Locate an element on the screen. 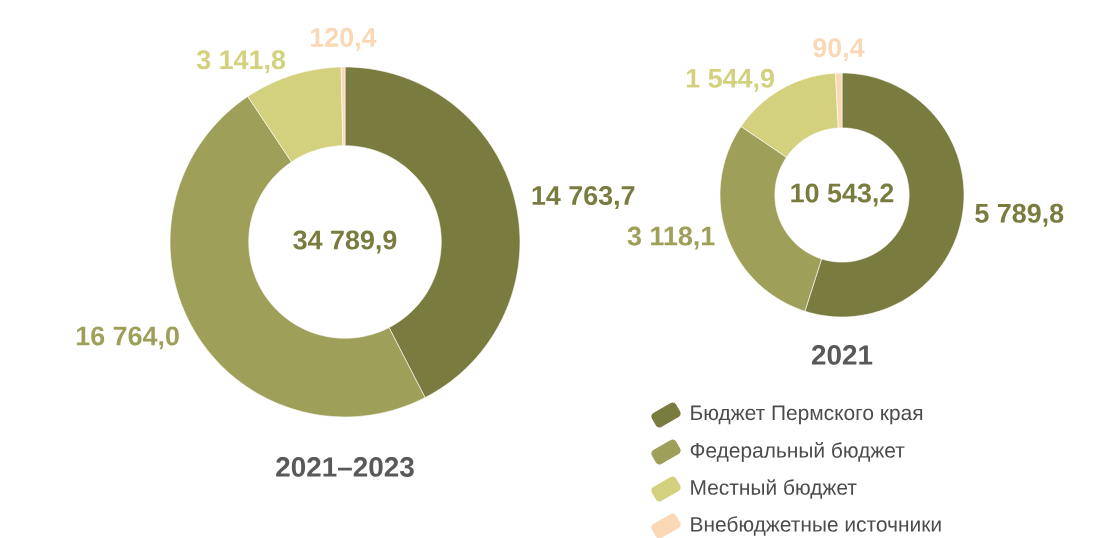 The height and width of the screenshot is (538, 1110). legend-label: Федеральный бюджет is located at coordinates (797, 452).